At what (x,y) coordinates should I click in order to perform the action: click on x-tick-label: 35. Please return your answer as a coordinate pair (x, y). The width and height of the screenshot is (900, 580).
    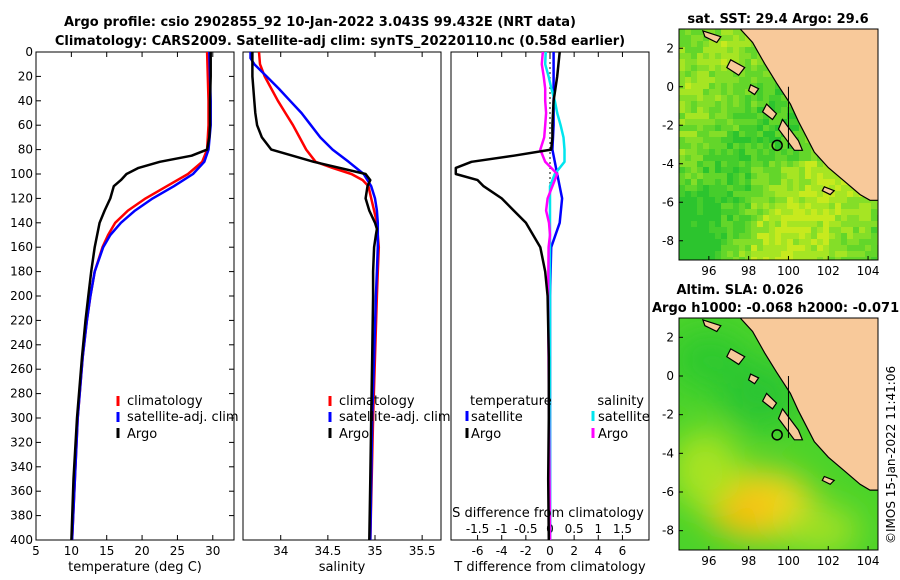
    Looking at the image, I should click on (374, 551).